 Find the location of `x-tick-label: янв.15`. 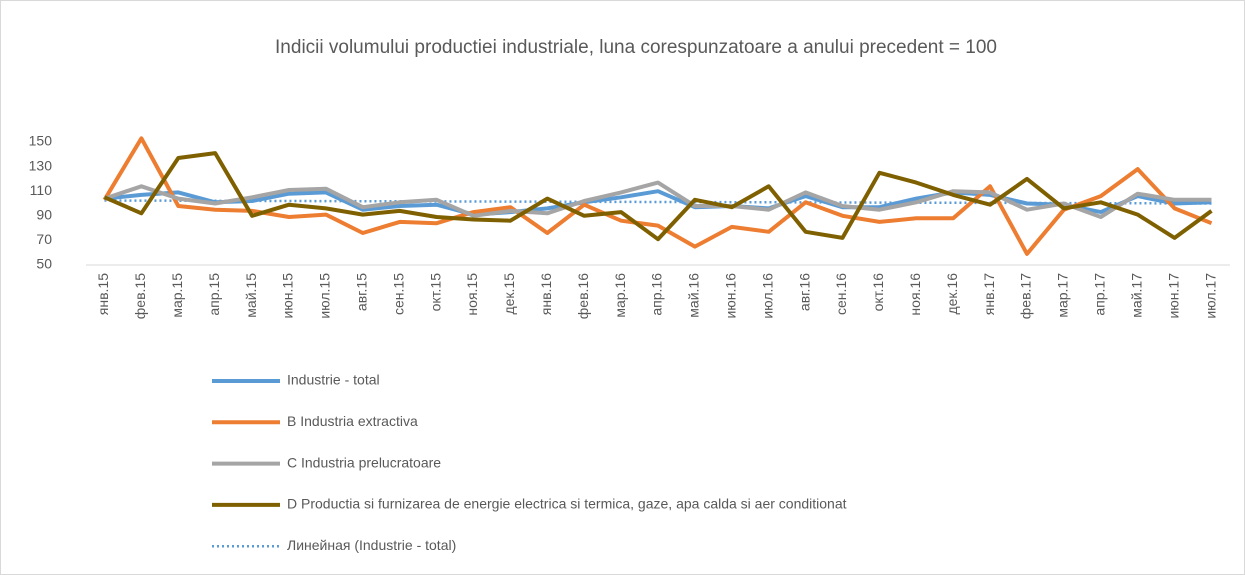

x-tick-label: янв.15 is located at coordinates (103, 294).